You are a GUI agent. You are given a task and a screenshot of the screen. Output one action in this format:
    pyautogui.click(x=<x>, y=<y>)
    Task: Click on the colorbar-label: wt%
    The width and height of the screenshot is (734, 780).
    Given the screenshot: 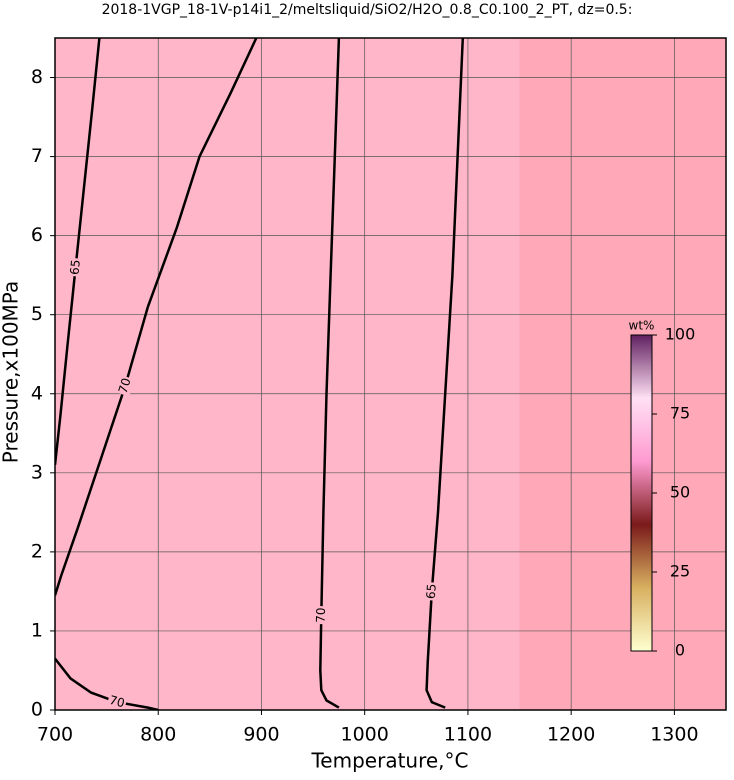 What is the action you would take?
    pyautogui.click(x=642, y=326)
    